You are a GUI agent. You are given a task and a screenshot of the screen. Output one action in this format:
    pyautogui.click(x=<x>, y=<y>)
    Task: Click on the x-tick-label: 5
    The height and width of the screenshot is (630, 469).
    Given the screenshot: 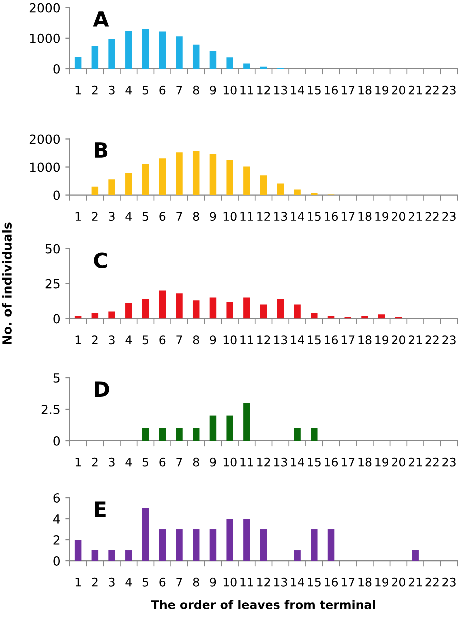 What is the action you would take?
    pyautogui.click(x=145, y=217)
    